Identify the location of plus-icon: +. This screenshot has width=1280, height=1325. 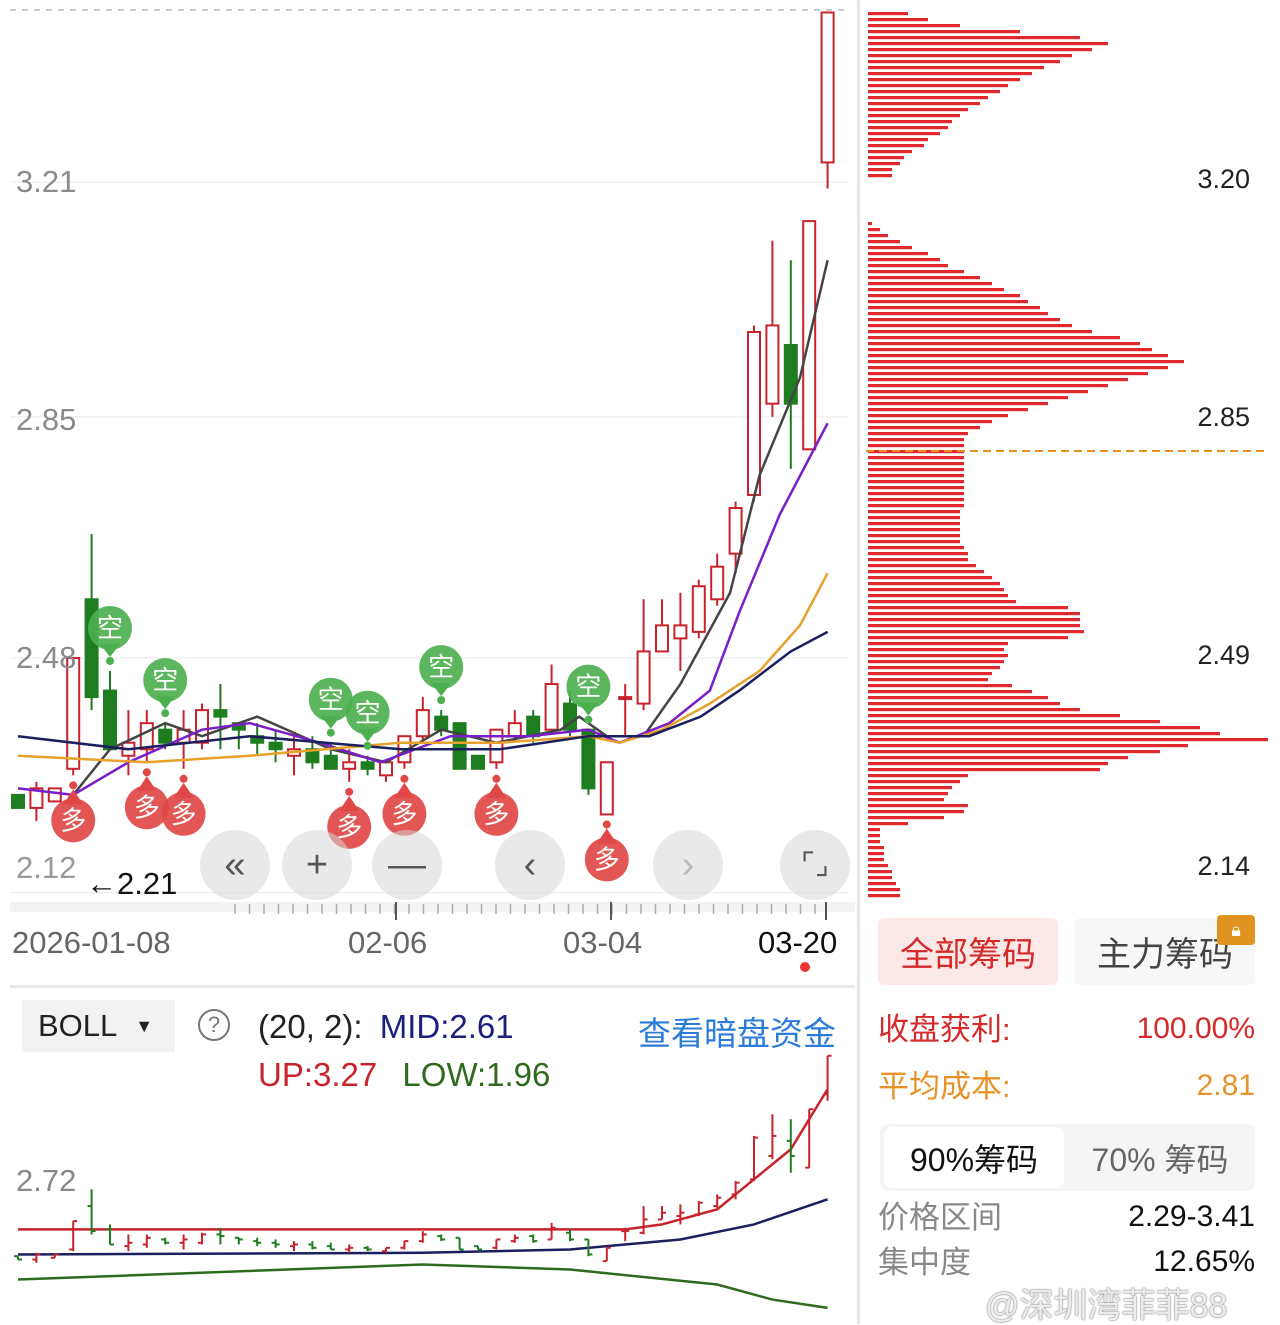
(317, 865).